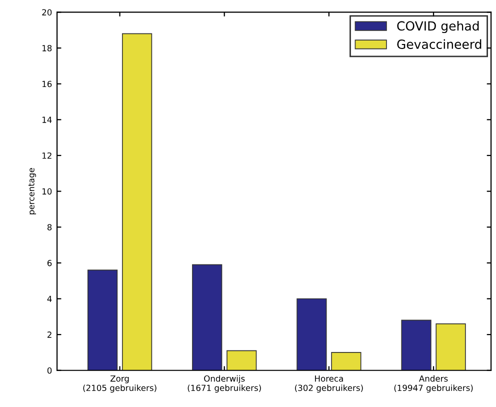  Describe the element at coordinates (439, 44) in the screenshot. I see `legend-label: Gevaccineerd` at that location.